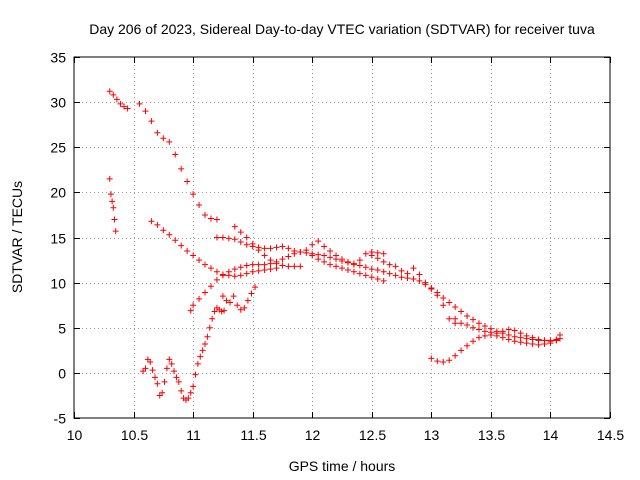 The height and width of the screenshot is (480, 640). I want to click on series-arc-m, so click(495, 348).